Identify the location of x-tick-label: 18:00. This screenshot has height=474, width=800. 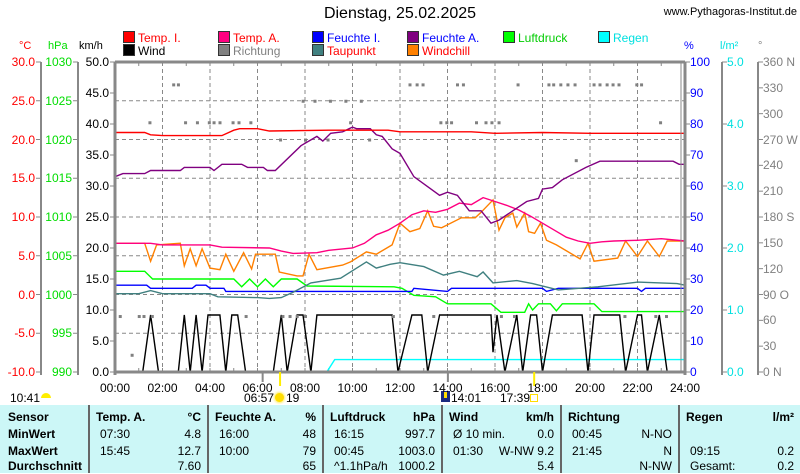
(542, 388).